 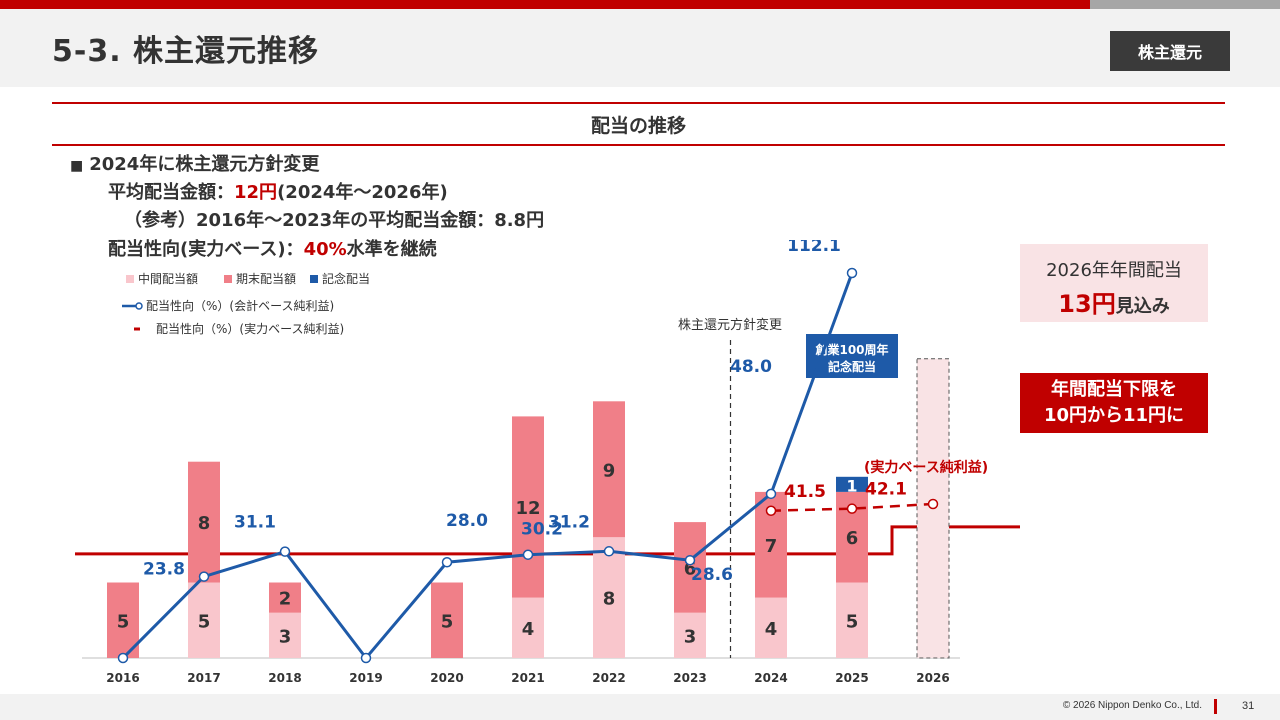 I want to click on policy-line-4: 配当性向(実力ベース)：40%水準を継続, so click(x=272, y=248).